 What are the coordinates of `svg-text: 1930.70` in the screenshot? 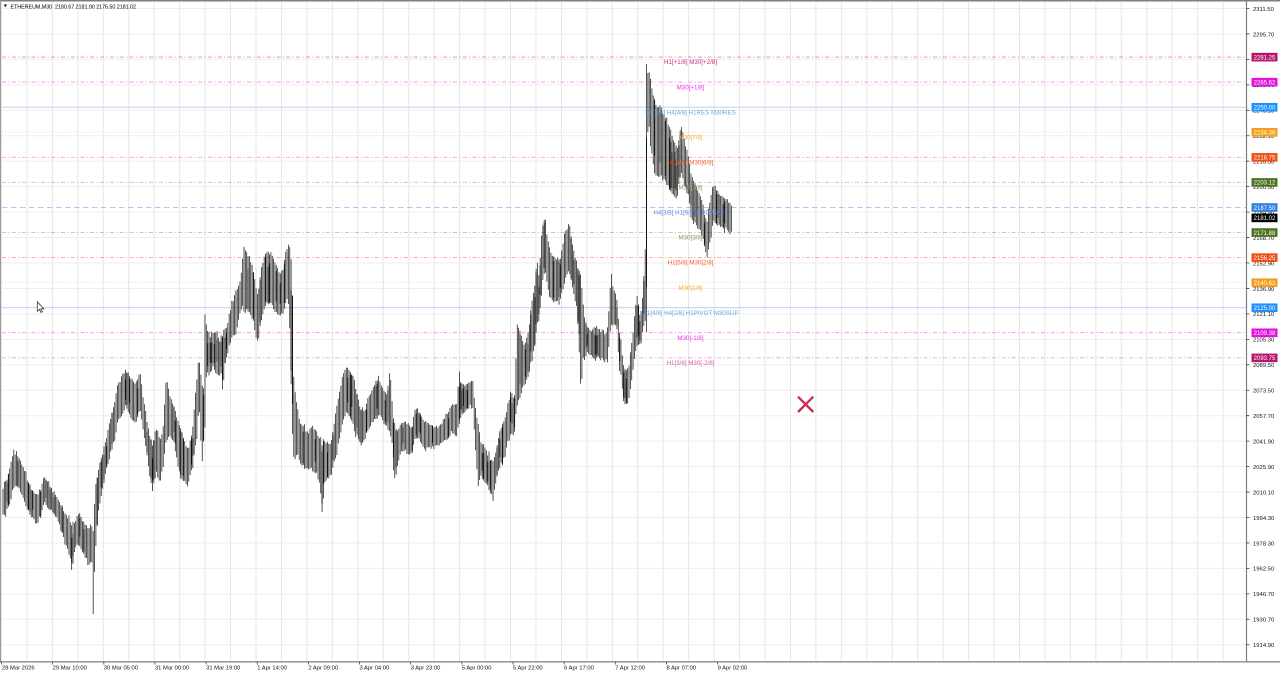 It's located at (1264, 621).